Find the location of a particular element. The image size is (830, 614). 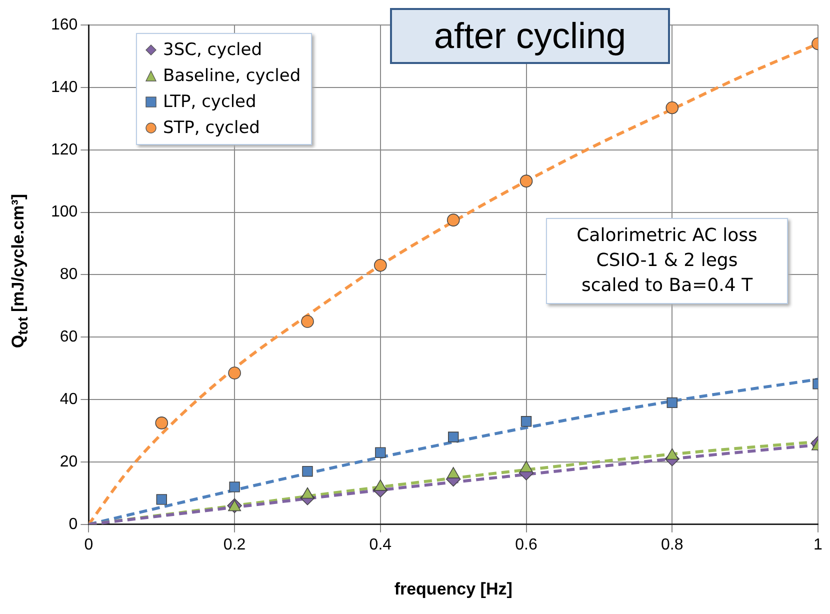

y-tick-label: 0 is located at coordinates (73, 524).